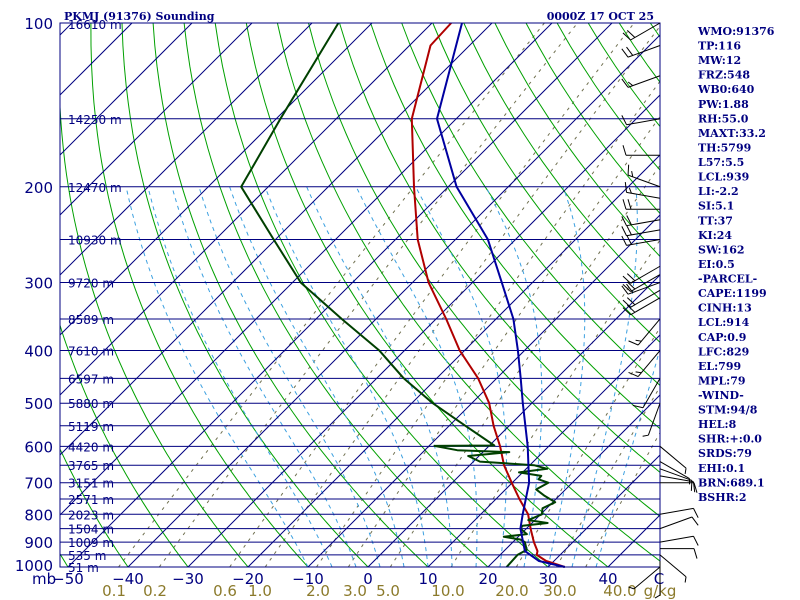 Image resolution: width=800 pixels, height=600 pixels. Describe the element at coordinates (91, 320) in the screenshot. I see `height-label: 8589 m` at that location.